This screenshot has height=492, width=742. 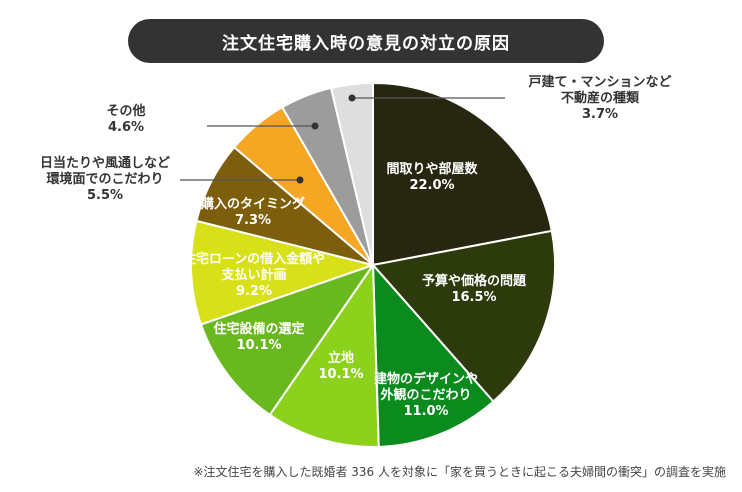 I want to click on slice-label-layout-rooms: 間取りや部屋数 22.0%, so click(x=432, y=177).